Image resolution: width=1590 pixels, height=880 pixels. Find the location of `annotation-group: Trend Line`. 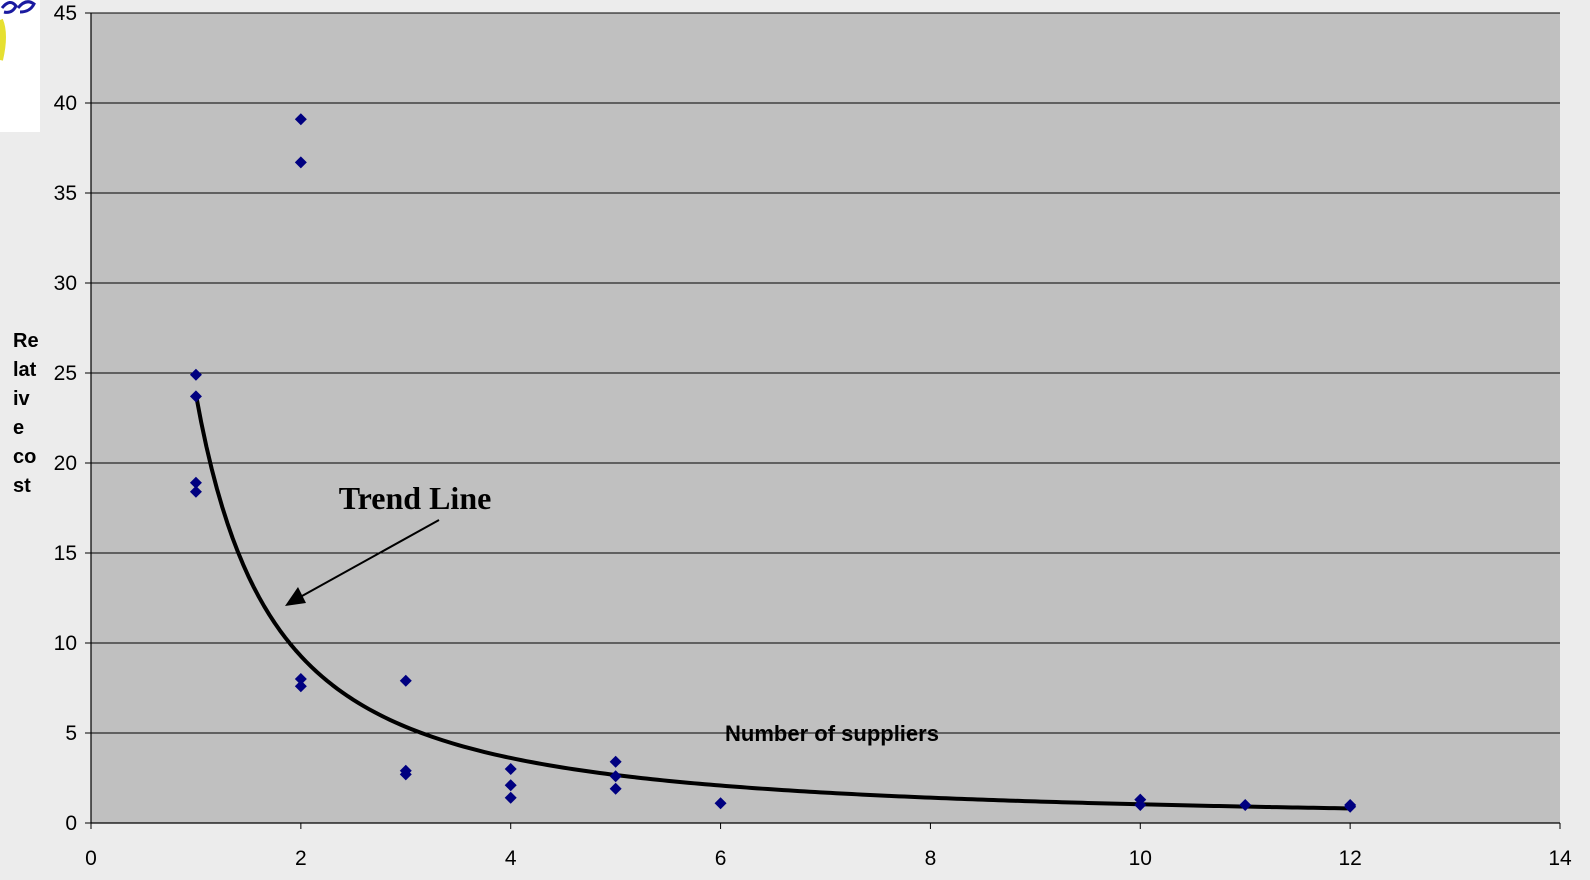

annotation-group: Trend Line is located at coordinates (388, 543).